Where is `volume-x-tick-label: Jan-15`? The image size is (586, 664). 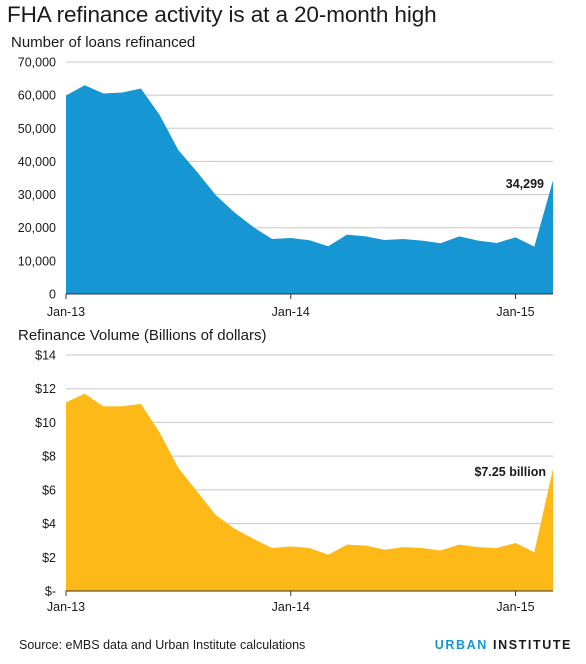 volume-x-tick-label: Jan-15 is located at coordinates (515, 607).